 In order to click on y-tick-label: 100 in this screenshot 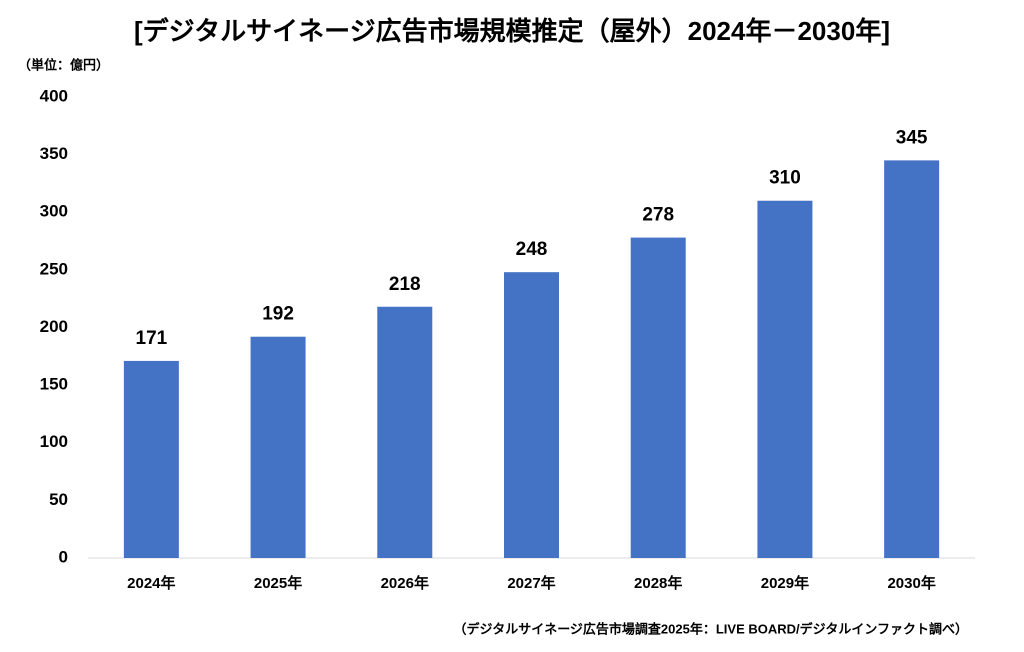, I will do `click(54, 441)`.